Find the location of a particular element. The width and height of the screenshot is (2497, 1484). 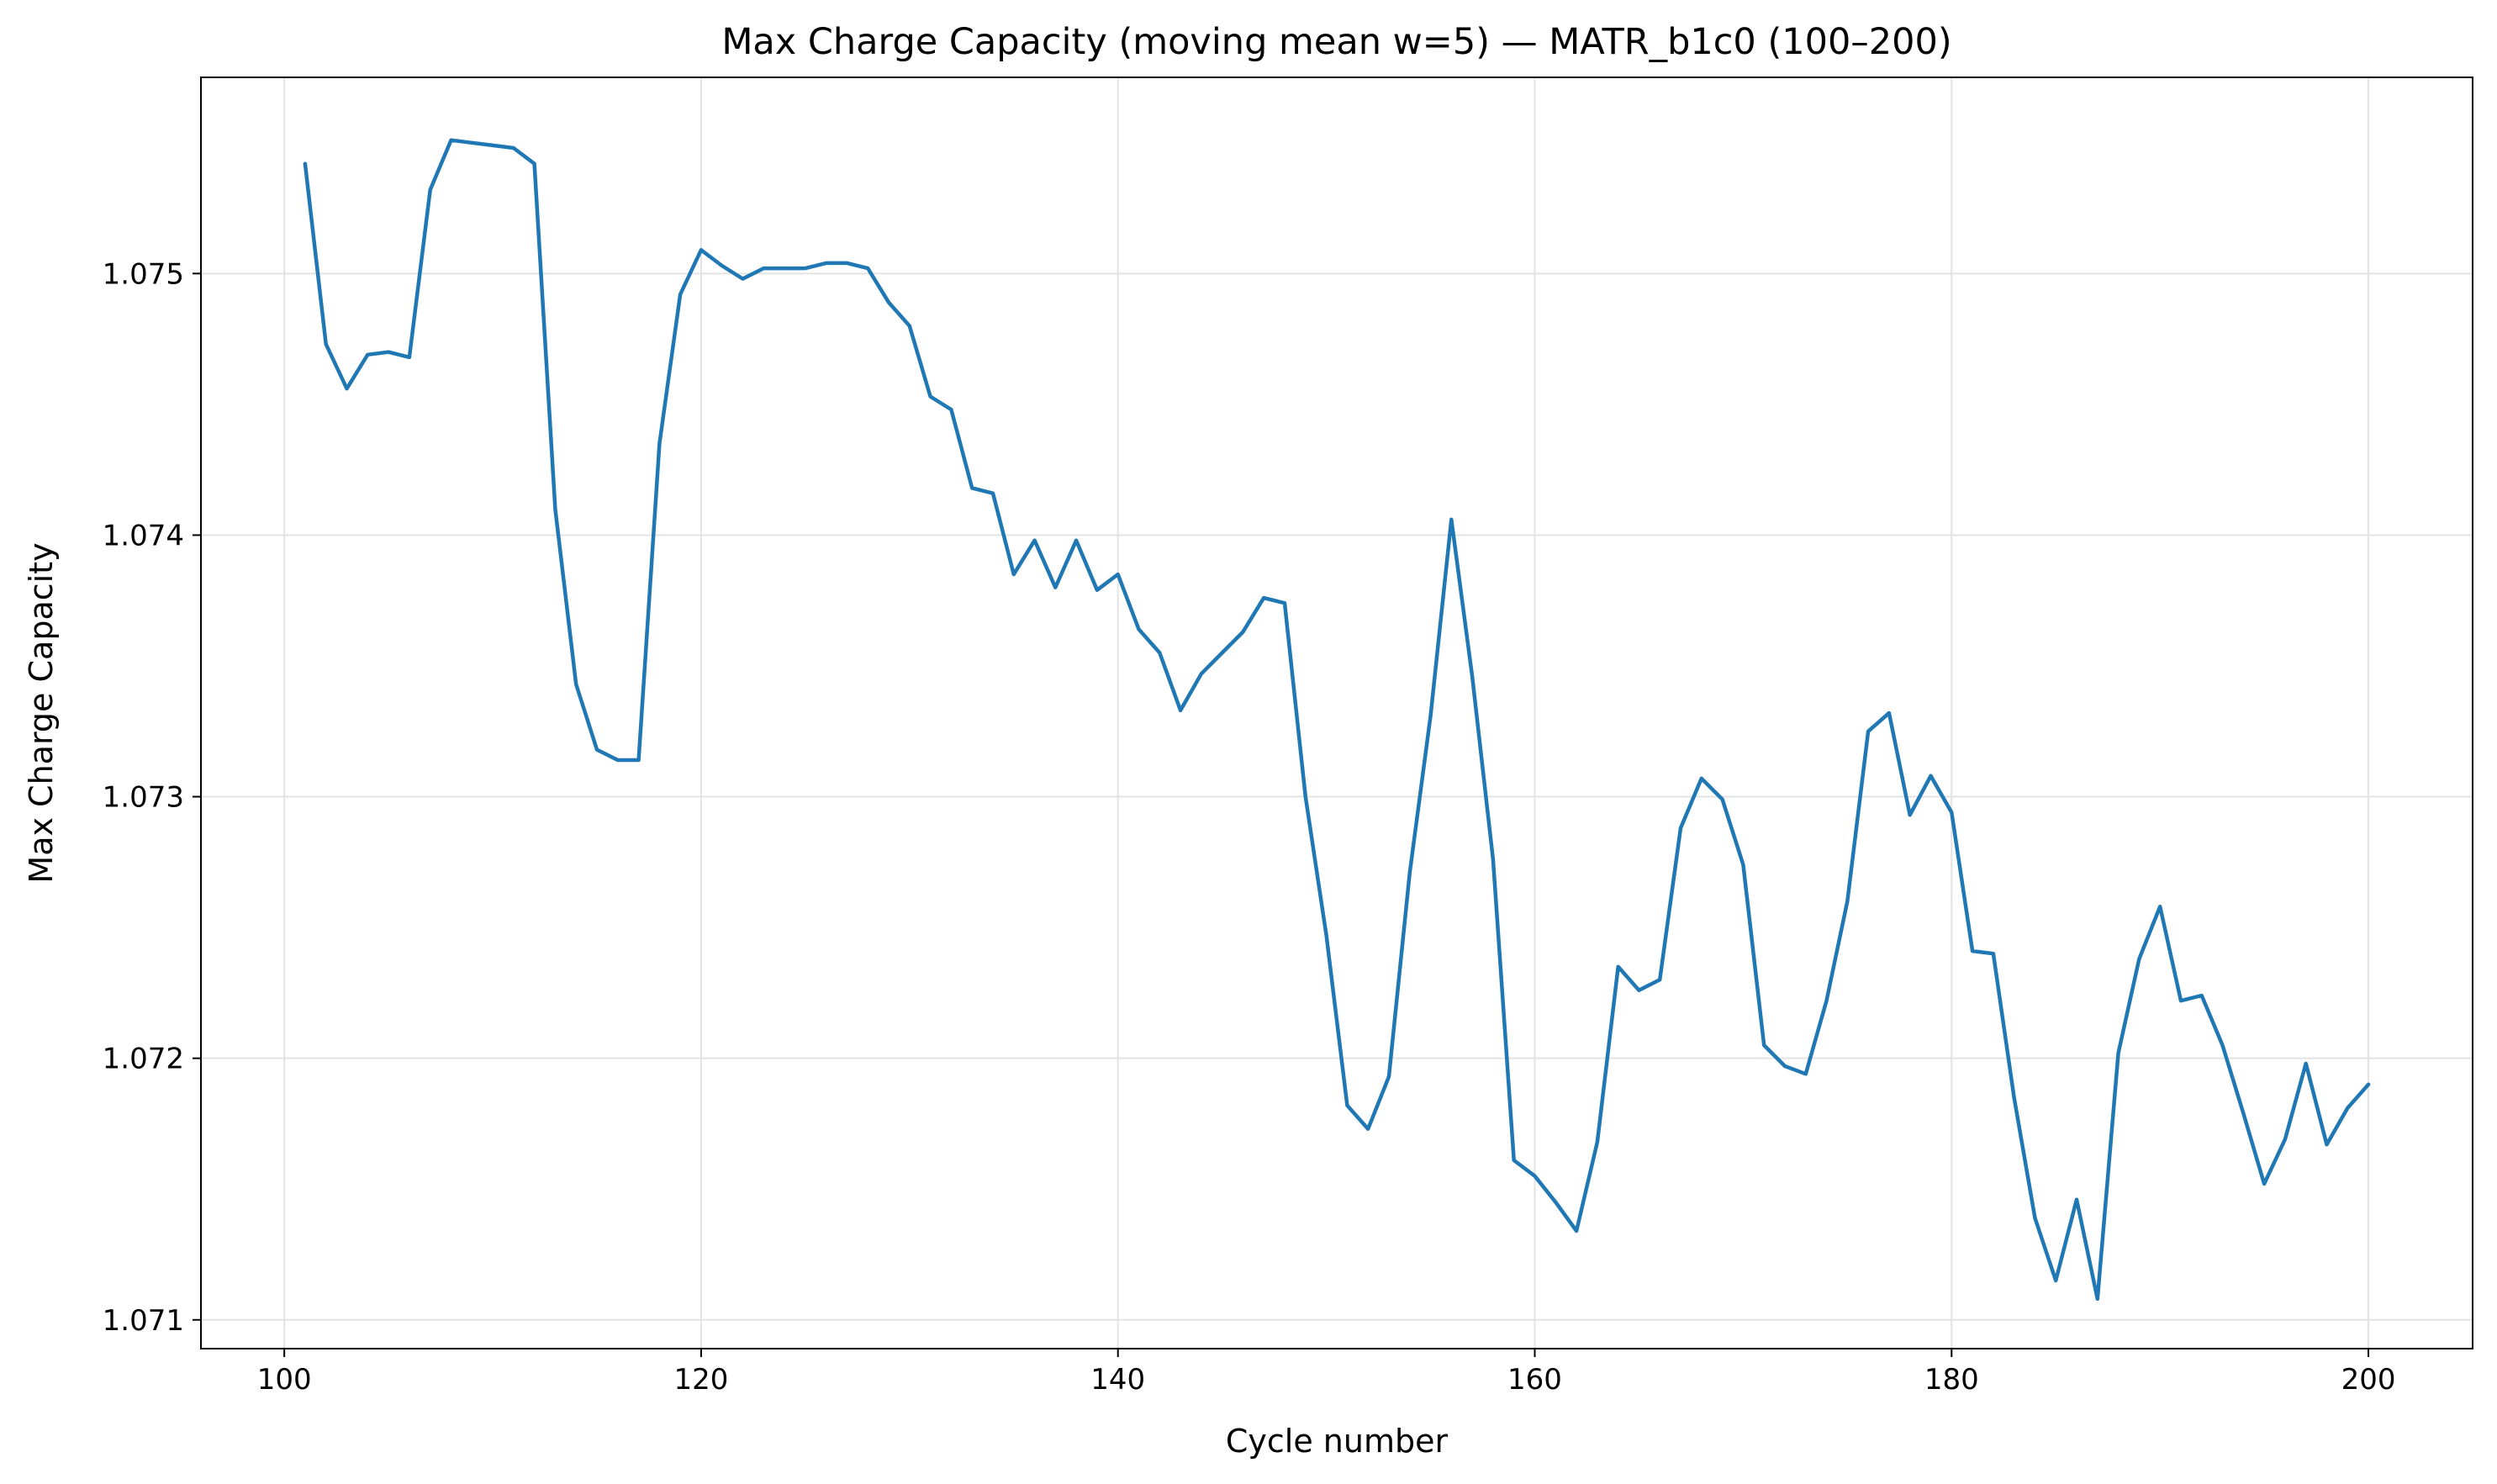

x-tick-label: 140 is located at coordinates (1117, 1380).